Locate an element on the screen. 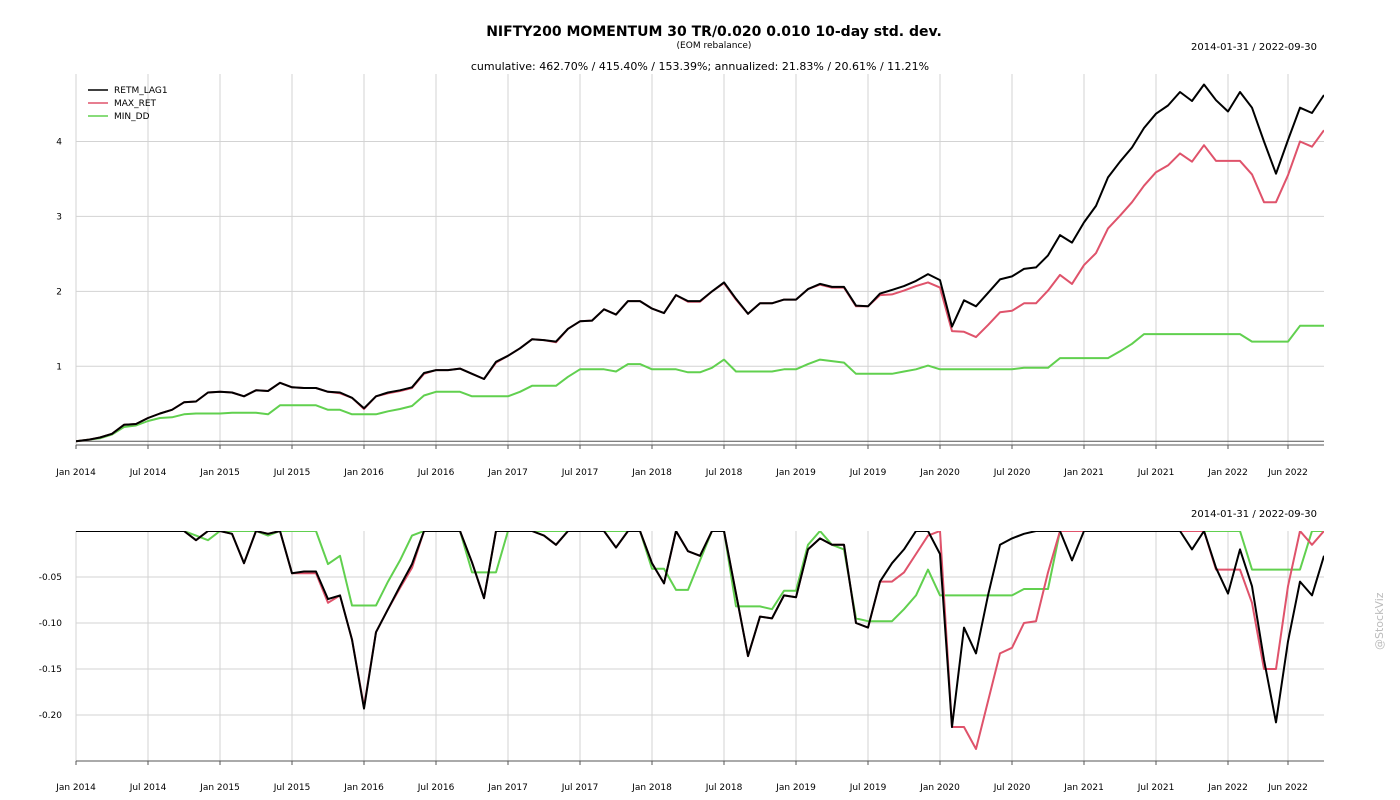  date-range-top: 2014-01-31 / 2022-09-30 is located at coordinates (1254, 47).